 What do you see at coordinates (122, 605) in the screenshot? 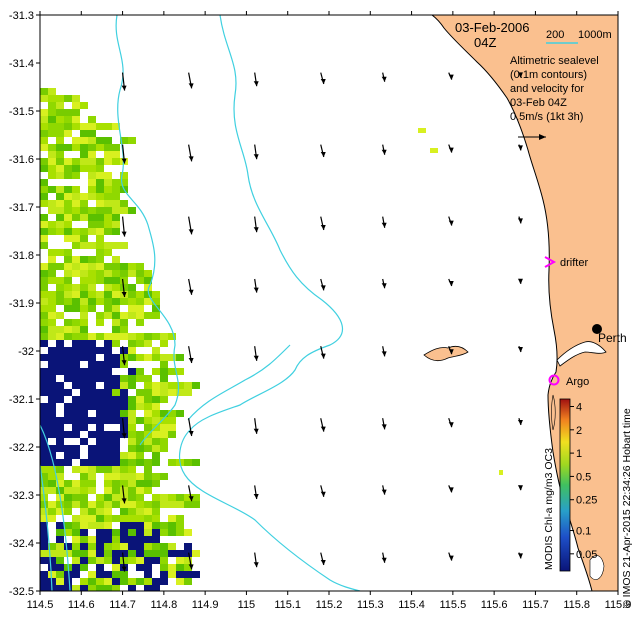
I see `x-tick-label: 114.7` at bounding box center [122, 605].